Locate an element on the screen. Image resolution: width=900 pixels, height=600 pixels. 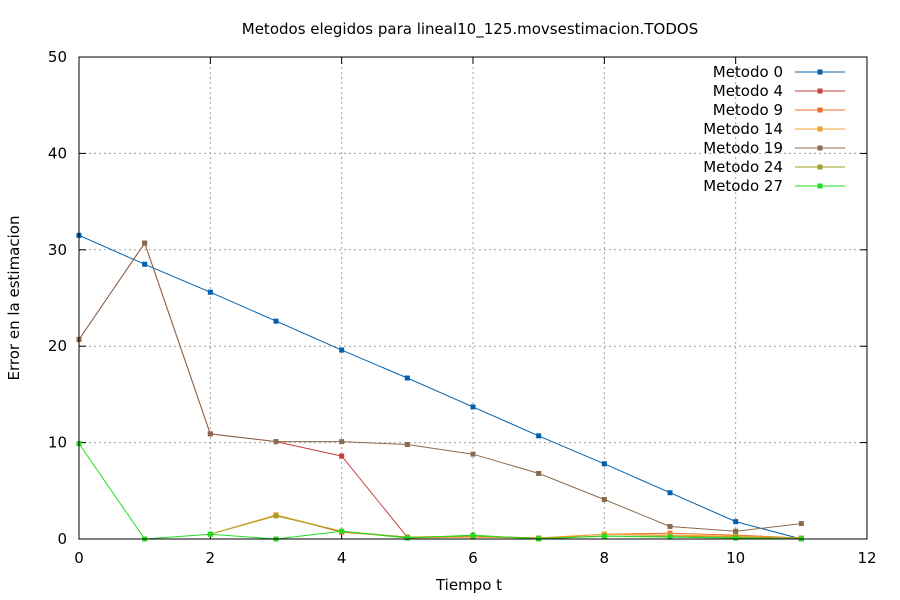
y-tick-label: 30 is located at coordinates (57, 250).